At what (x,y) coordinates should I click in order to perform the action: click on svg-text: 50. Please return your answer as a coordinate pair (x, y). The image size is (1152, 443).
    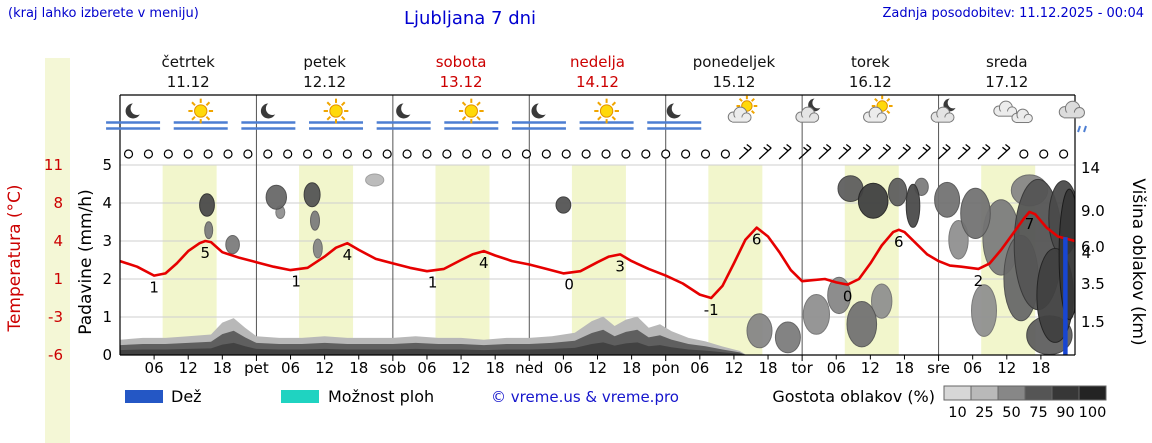
    Looking at the image, I should click on (1011, 413).